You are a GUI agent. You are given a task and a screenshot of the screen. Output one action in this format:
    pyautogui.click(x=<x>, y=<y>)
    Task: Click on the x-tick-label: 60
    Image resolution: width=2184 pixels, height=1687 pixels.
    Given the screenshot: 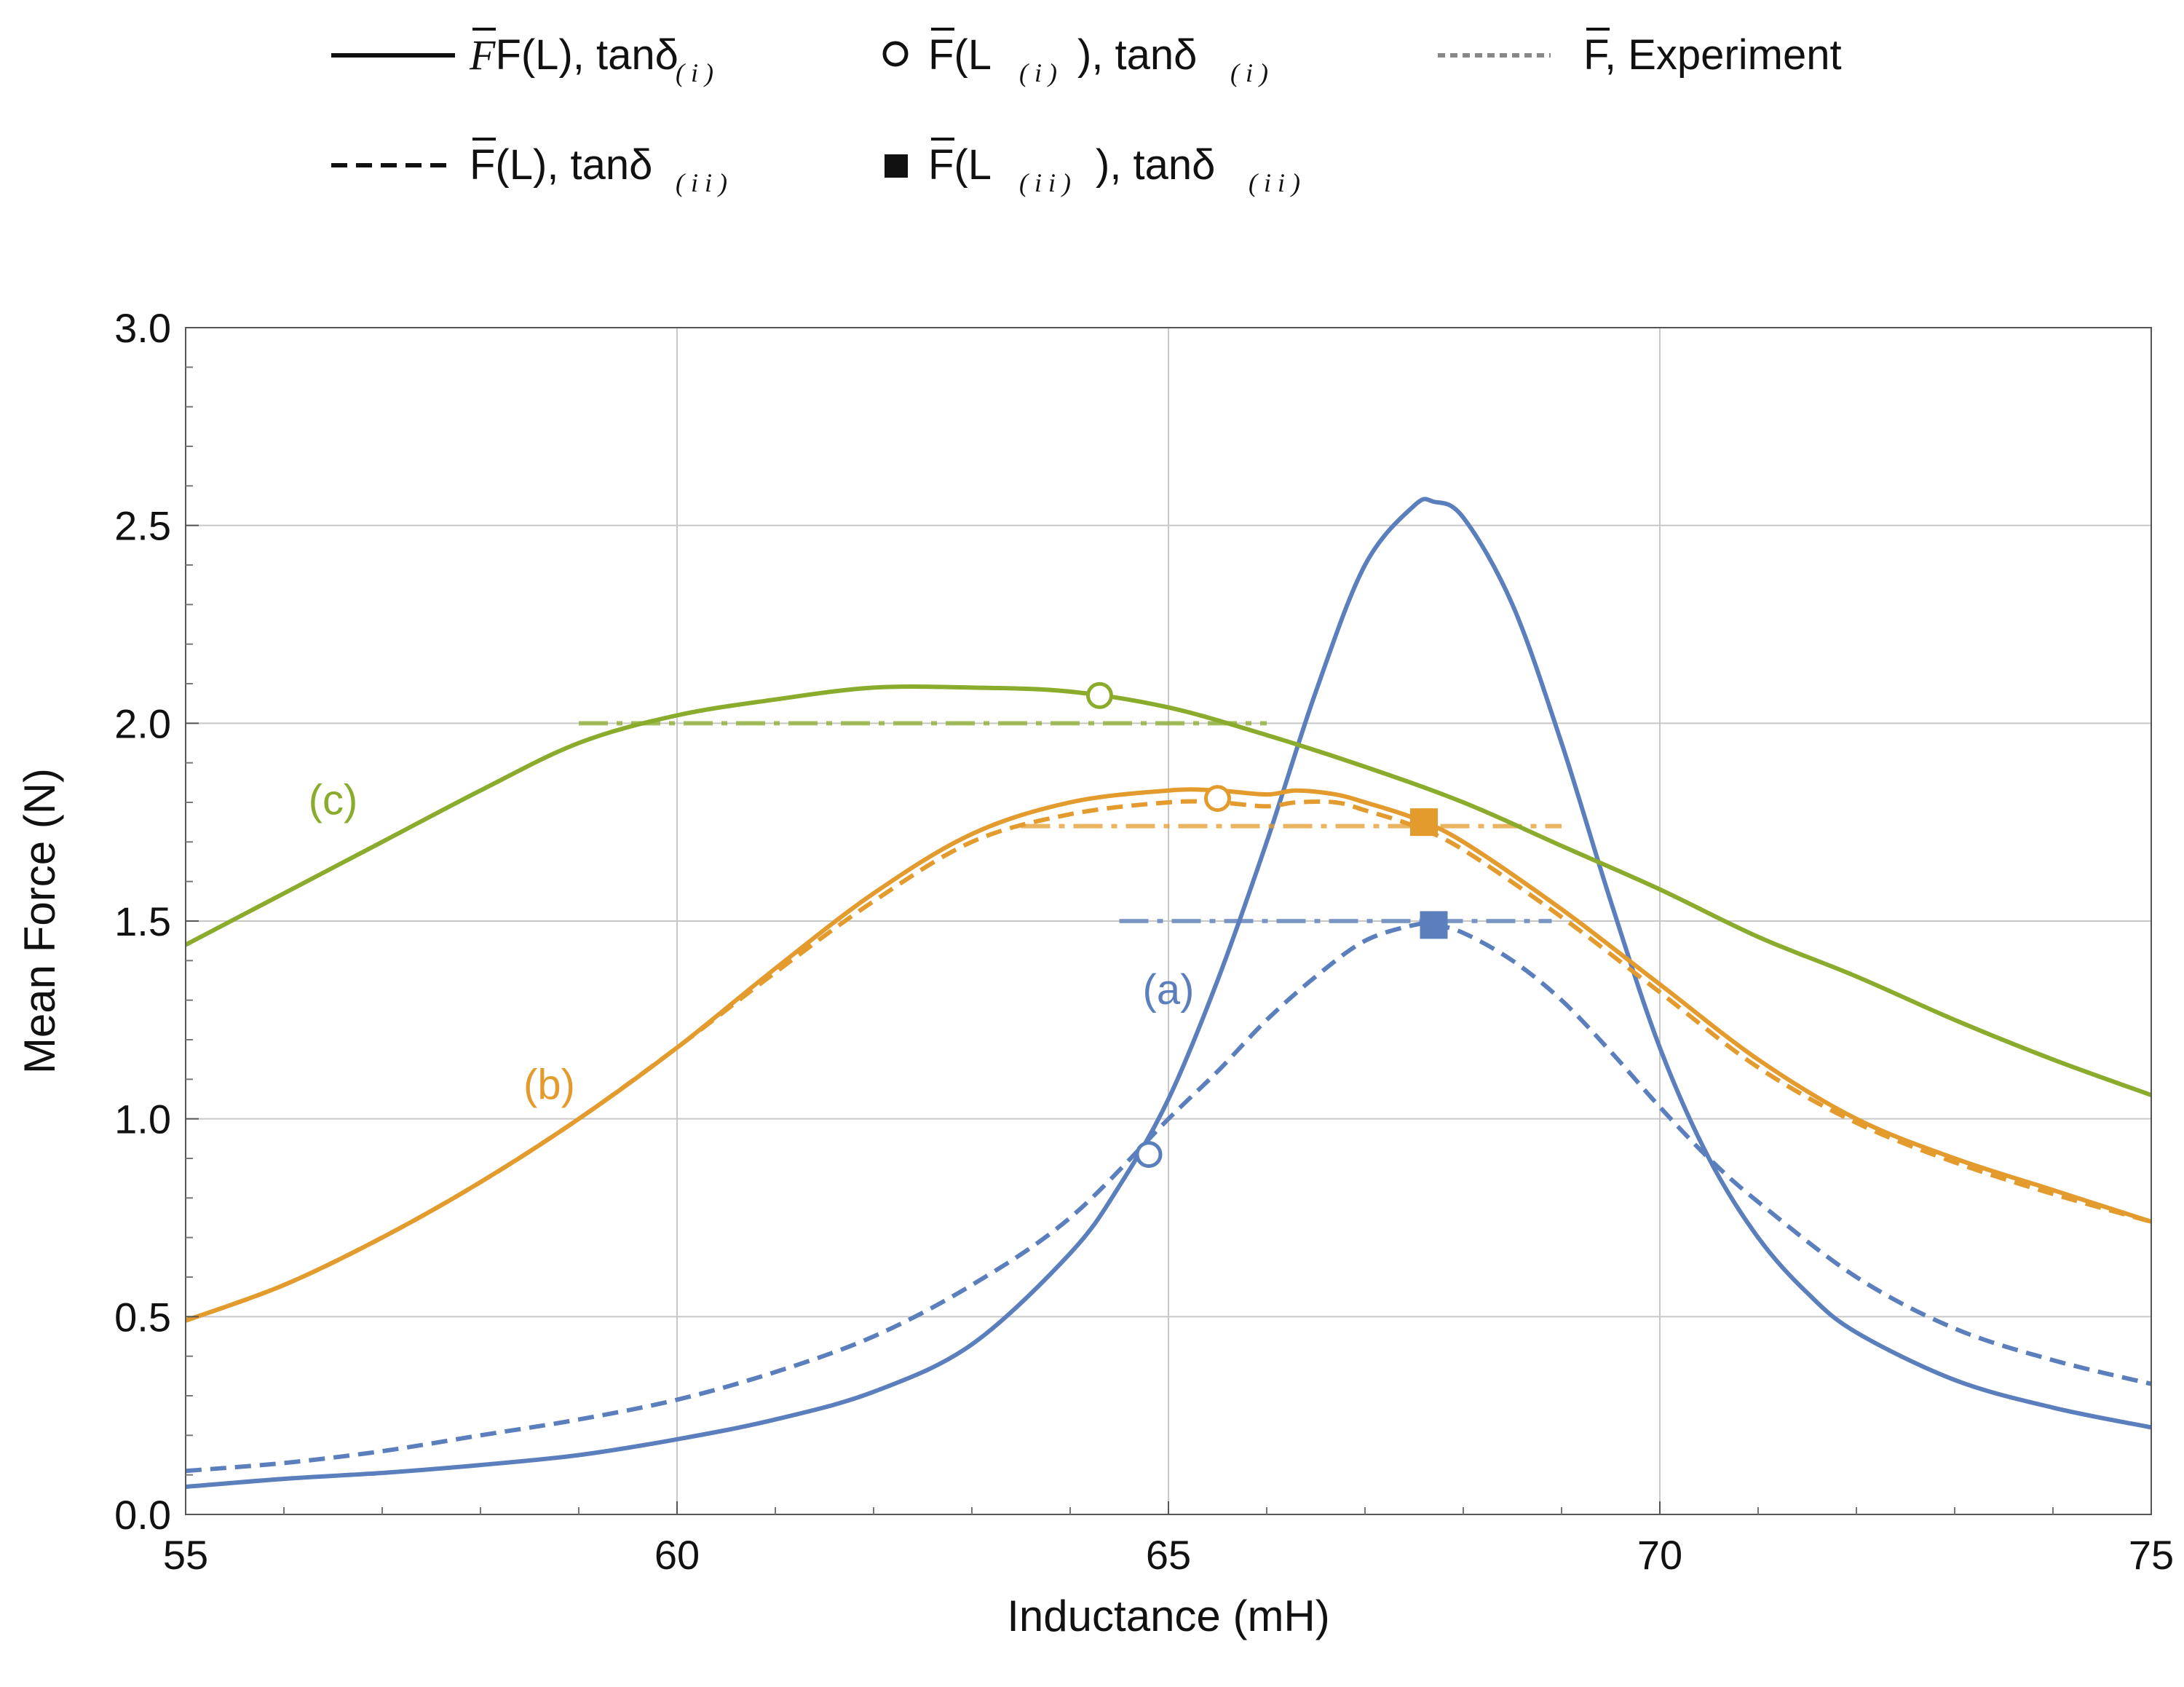 What is the action you would take?
    pyautogui.click(x=677, y=1555)
    